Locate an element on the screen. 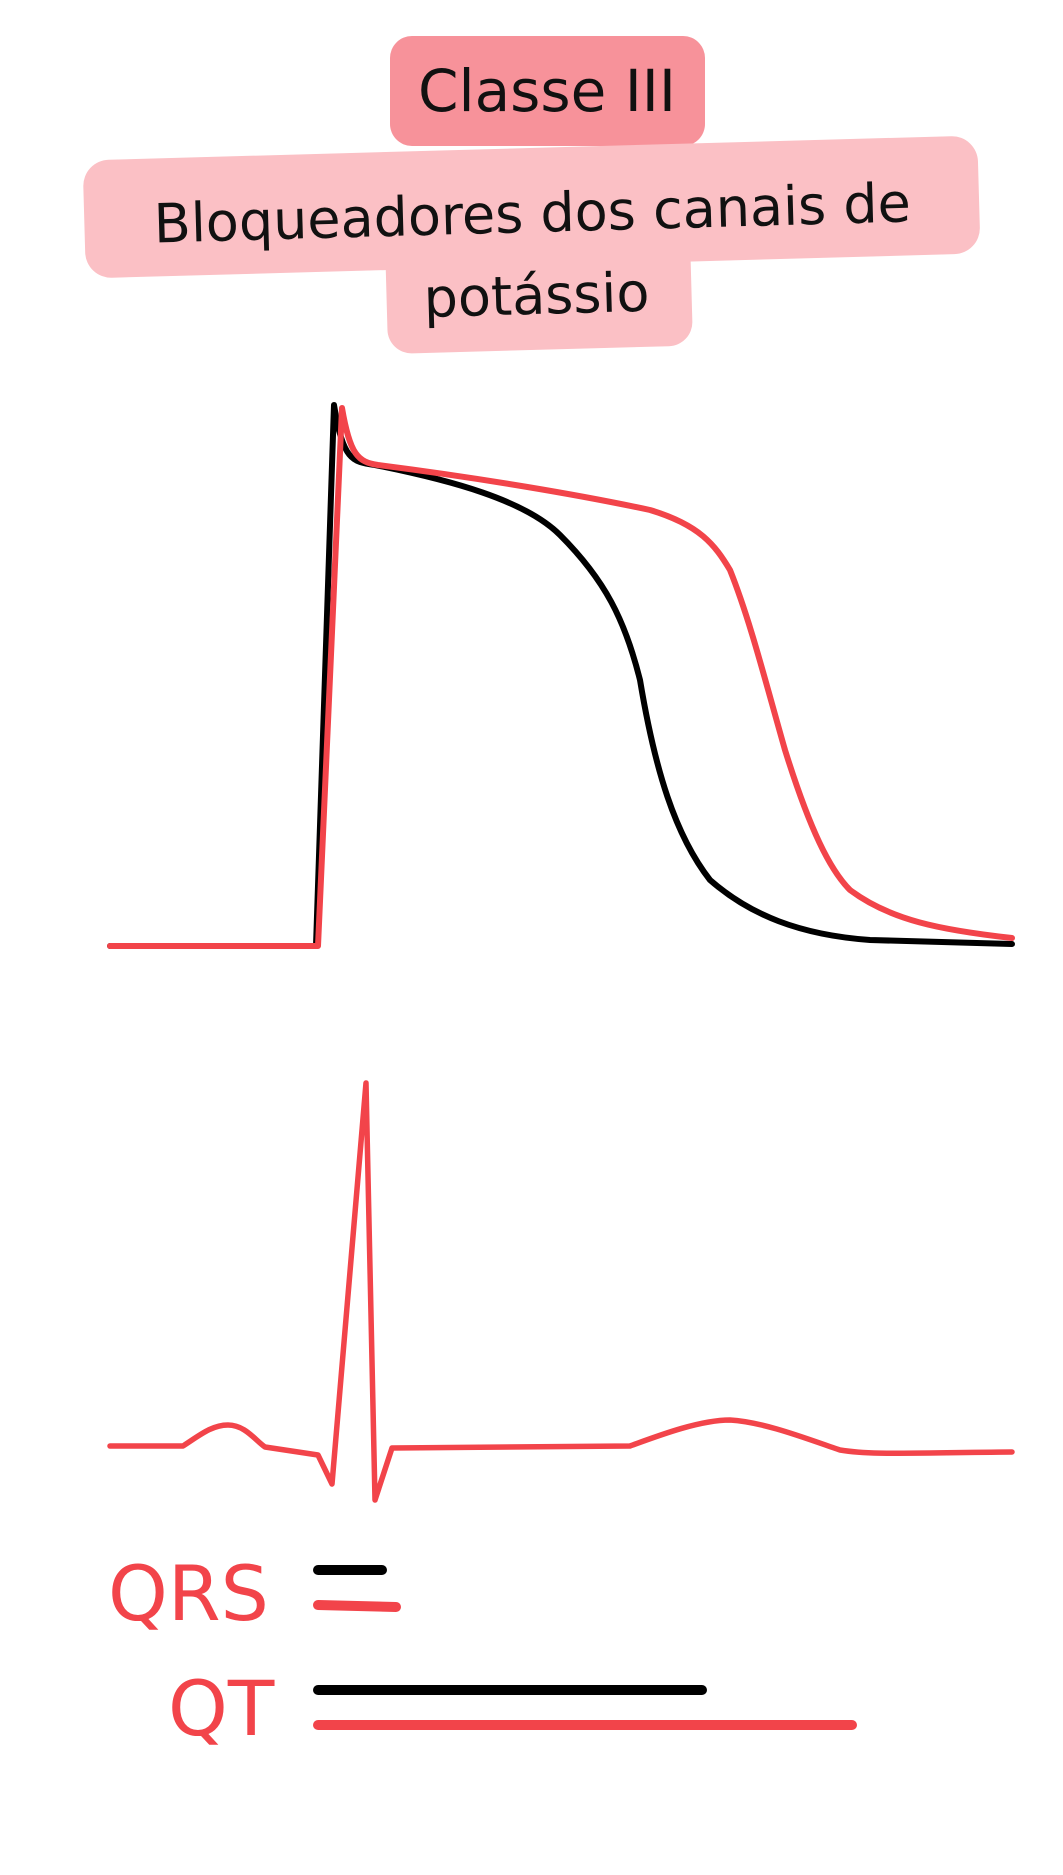 This screenshot has height=1875, width=1063. title-badge: Bloqueadores dos canais de potássio is located at coordinates (531, 245).